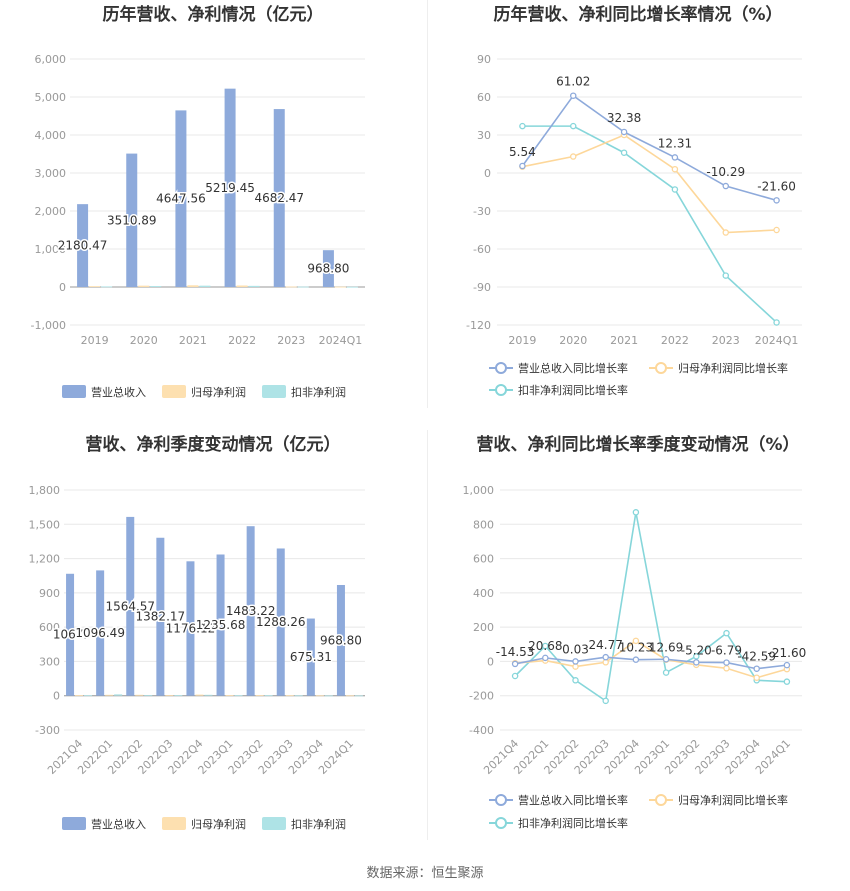 The height and width of the screenshot is (891, 850). What do you see at coordinates (675, 143) in the screenshot?
I see `data-label: 12.31` at bounding box center [675, 143].